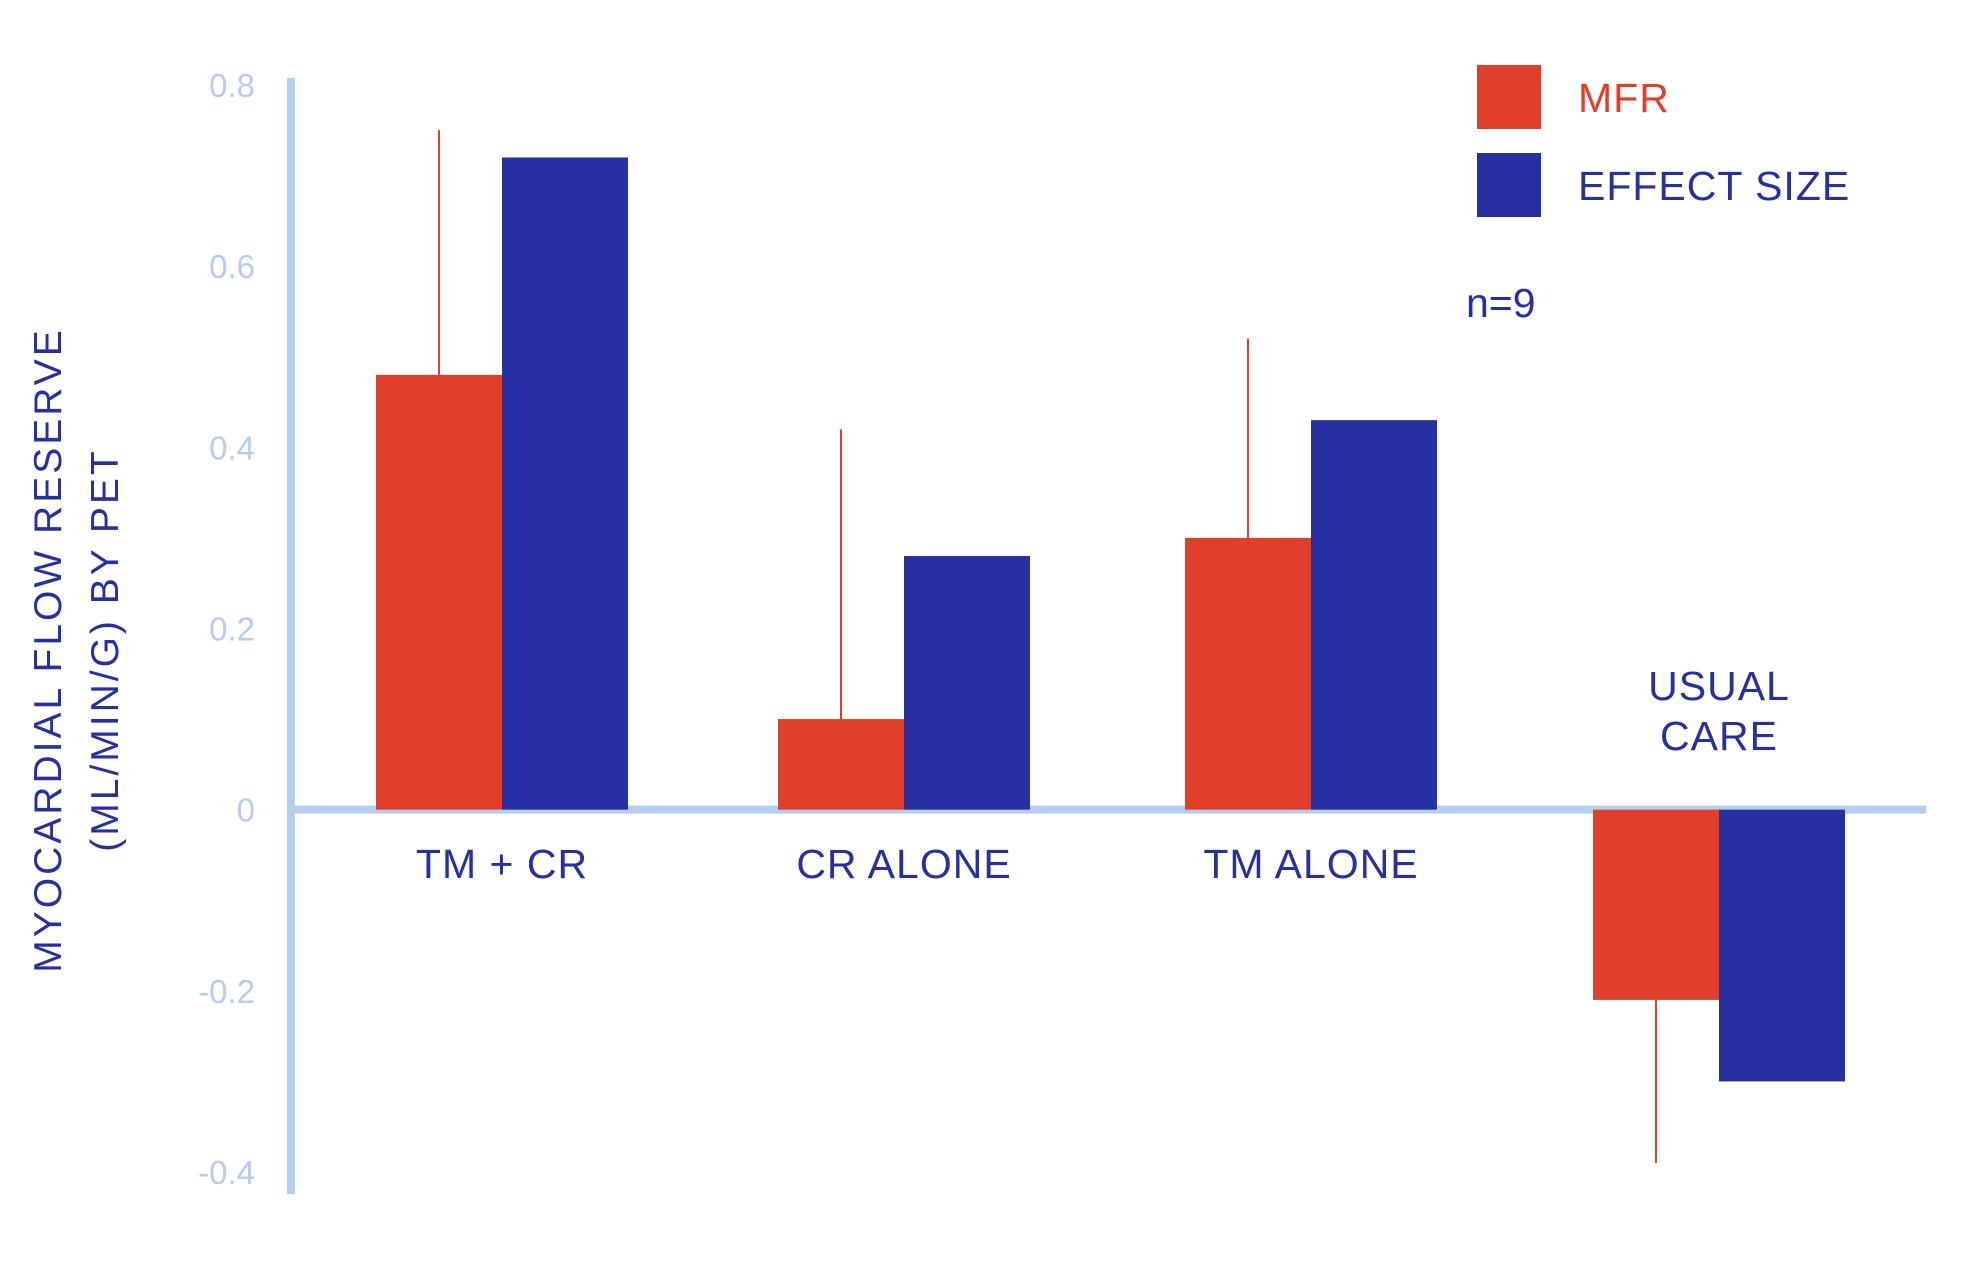  What do you see at coordinates (1714, 186) in the screenshot?
I see `legend-label: EFFECT SIZE` at bounding box center [1714, 186].